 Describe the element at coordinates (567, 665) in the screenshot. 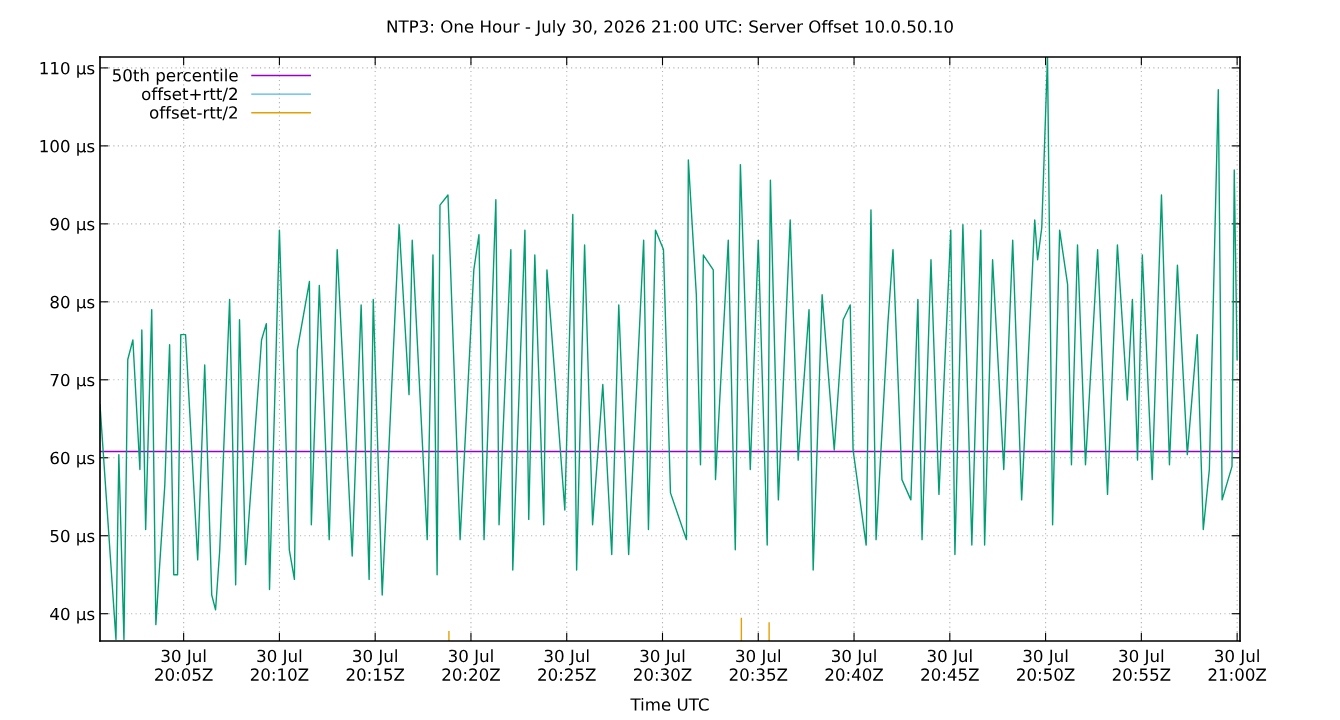

I see `x-tick-label: 30 Jul 20:25Z` at that location.